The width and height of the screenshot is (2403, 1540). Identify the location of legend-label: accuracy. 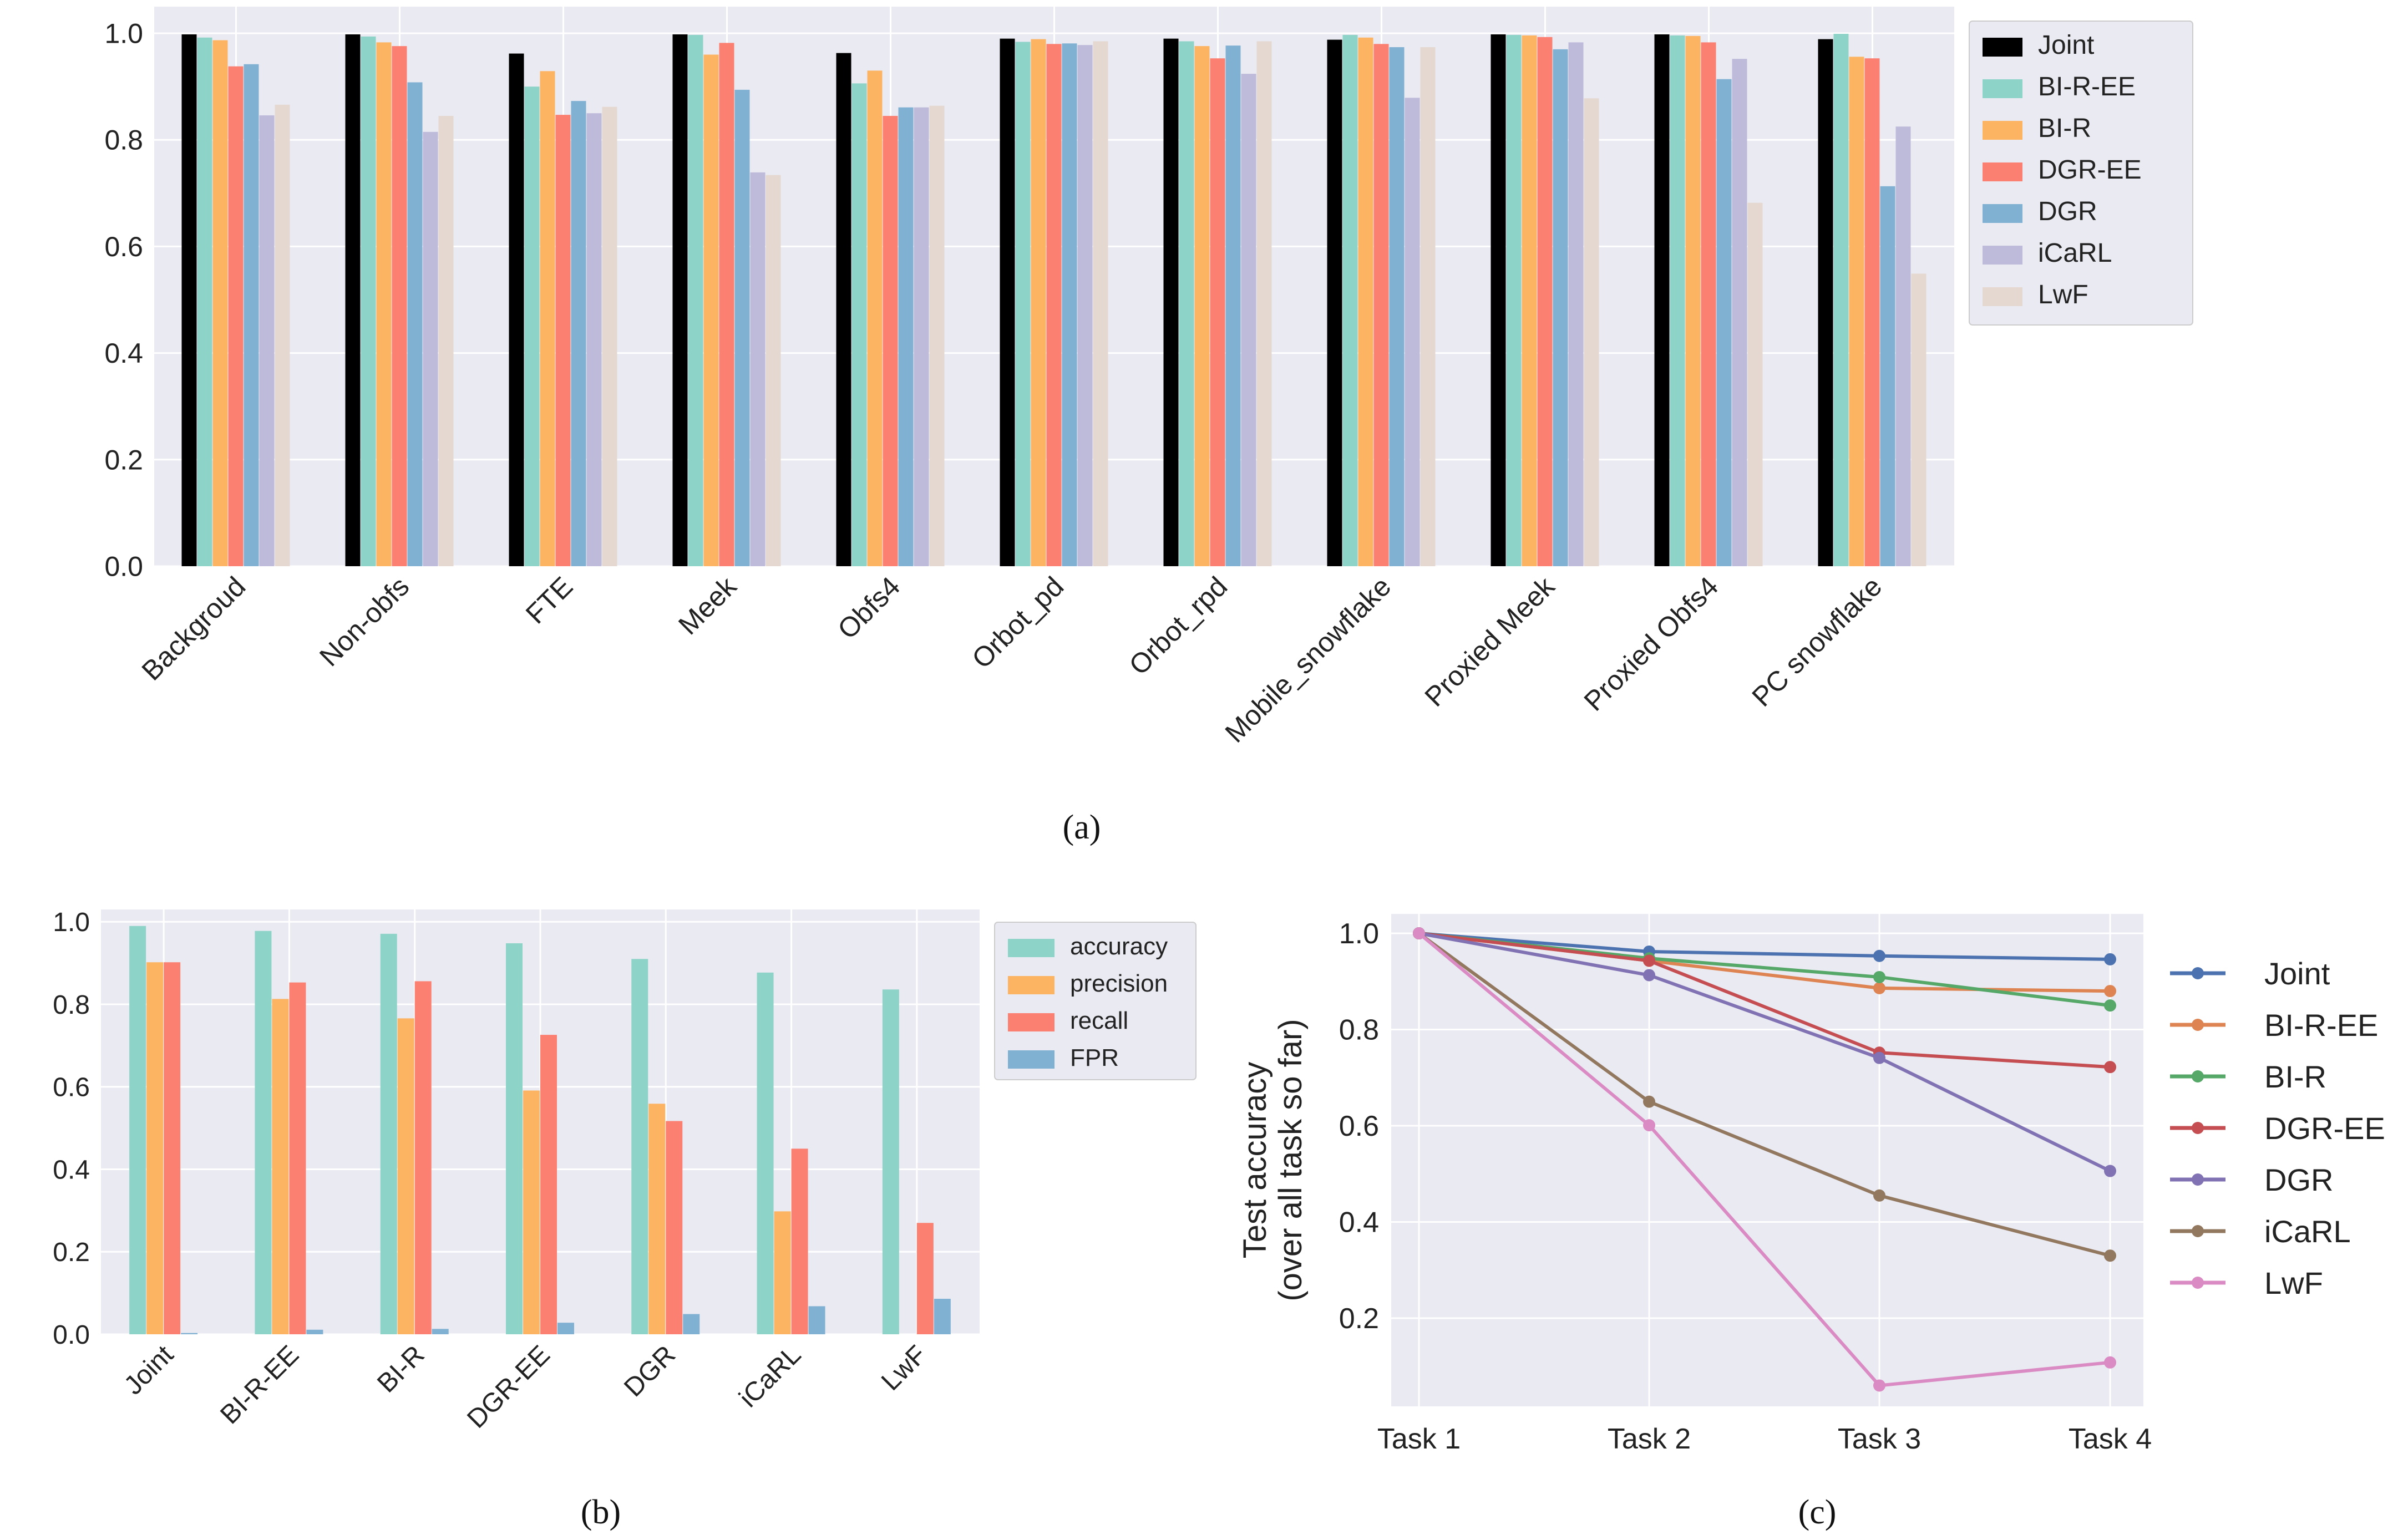
(1119, 946).